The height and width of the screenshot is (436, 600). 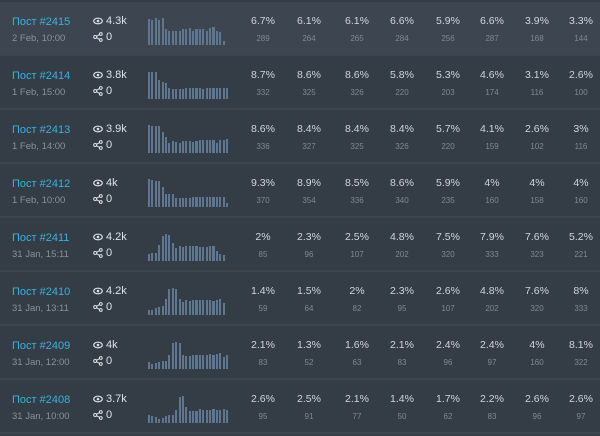 I want to click on hour-stat: 3.1% 116, so click(x=537, y=83).